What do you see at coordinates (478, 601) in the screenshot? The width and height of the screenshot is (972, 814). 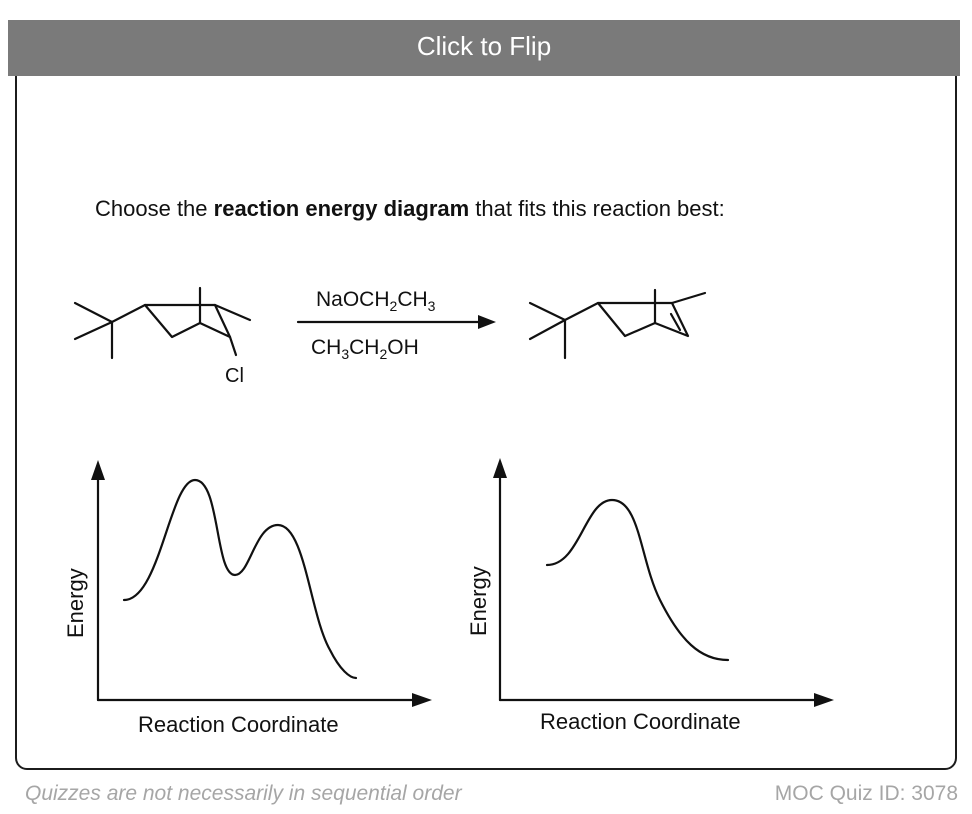 I see `diagram2-ylabel: Energy` at bounding box center [478, 601].